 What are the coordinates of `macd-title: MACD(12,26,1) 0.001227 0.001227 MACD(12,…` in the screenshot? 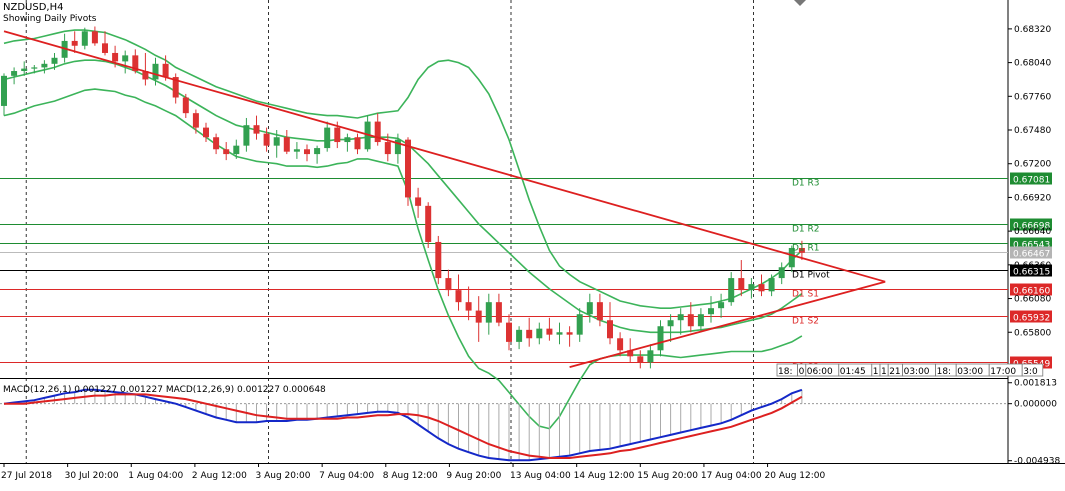 It's located at (164, 390).